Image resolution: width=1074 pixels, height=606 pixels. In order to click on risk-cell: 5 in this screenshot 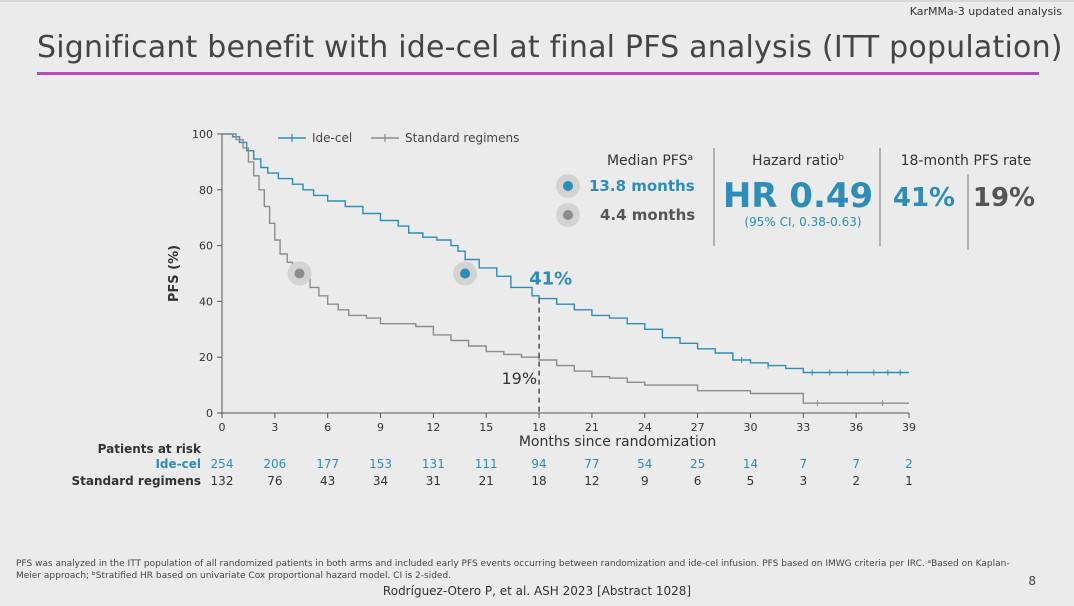, I will do `click(751, 481)`.